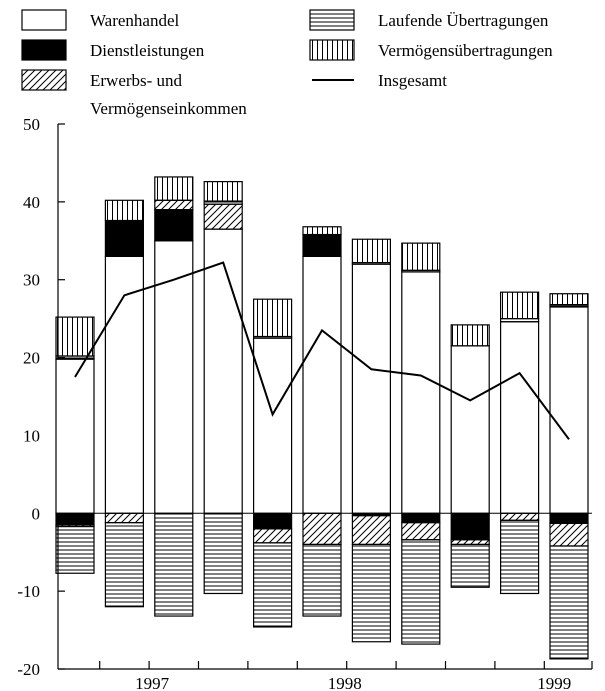  Describe the element at coordinates (332, 50) in the screenshot. I see `legend-swatch-vermoegens` at that location.